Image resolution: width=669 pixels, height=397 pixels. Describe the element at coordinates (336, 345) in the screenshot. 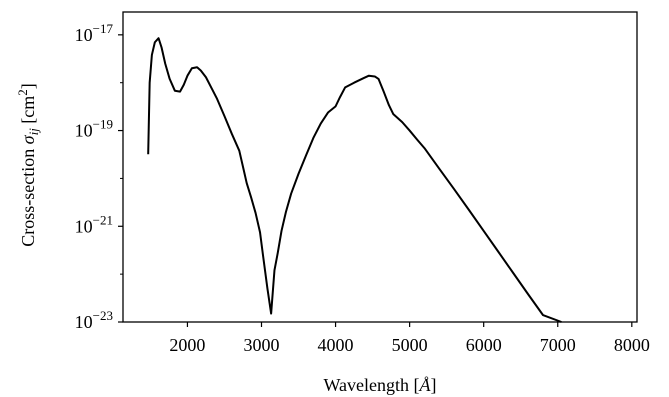

I see `x-tick-label: 4000` at that location.